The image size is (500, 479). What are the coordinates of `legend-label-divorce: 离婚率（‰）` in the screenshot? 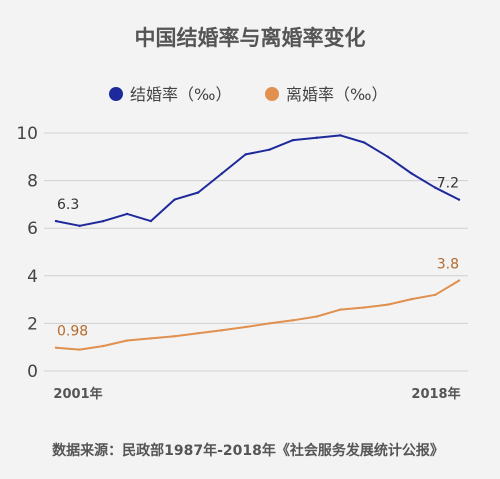 It's located at (336, 94).